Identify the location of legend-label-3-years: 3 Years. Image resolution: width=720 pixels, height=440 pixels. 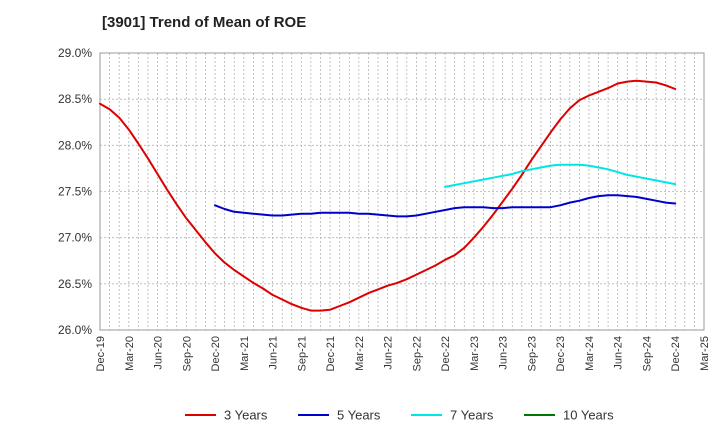
(246, 415).